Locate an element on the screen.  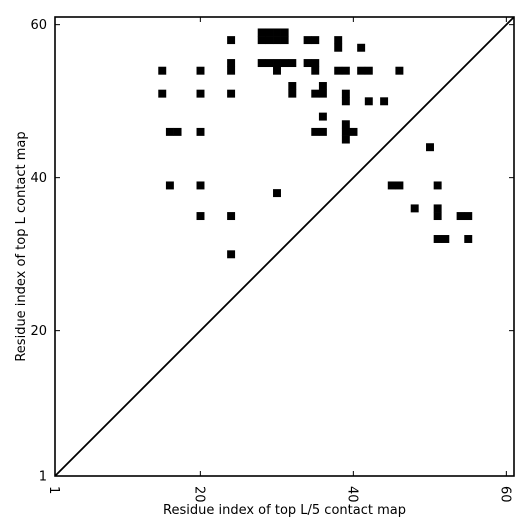
x-tick-label: 20 is located at coordinates (198, 494).